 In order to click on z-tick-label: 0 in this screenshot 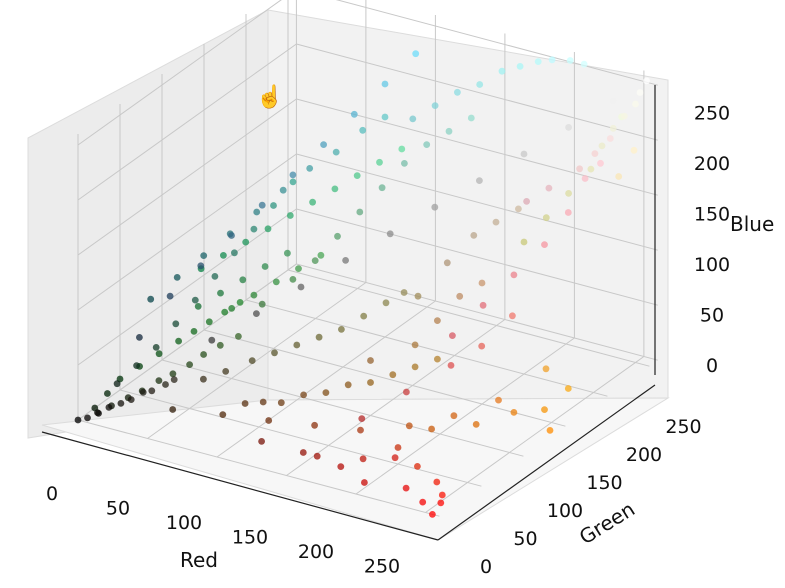, I will do `click(712, 366)`.